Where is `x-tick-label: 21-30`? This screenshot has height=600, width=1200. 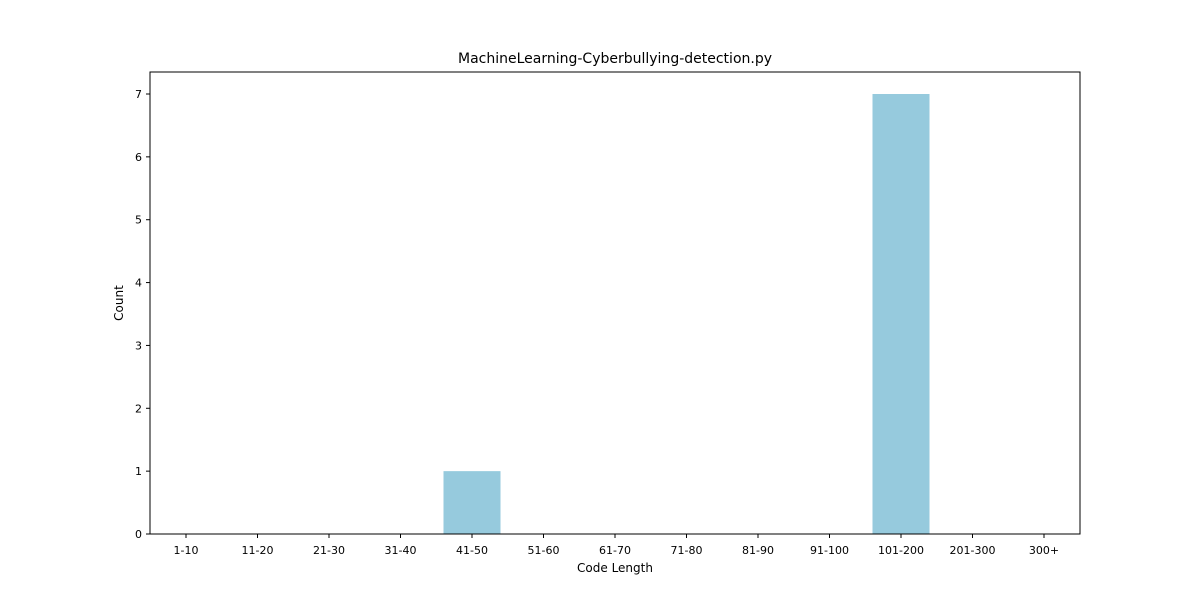 x-tick-label: 21-30 is located at coordinates (329, 550).